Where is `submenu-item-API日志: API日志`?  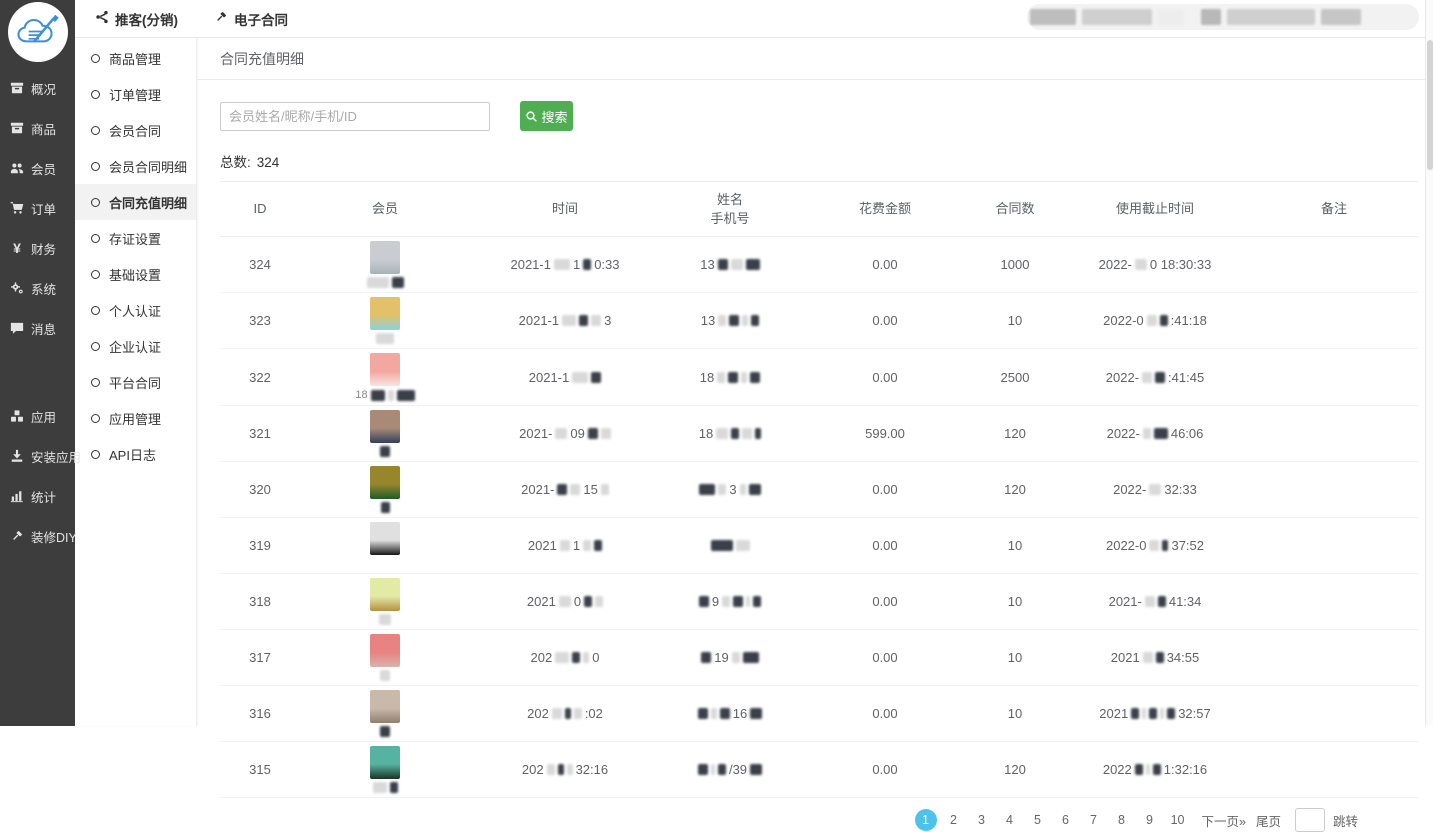 submenu-item-API日志: API日志 is located at coordinates (135, 454).